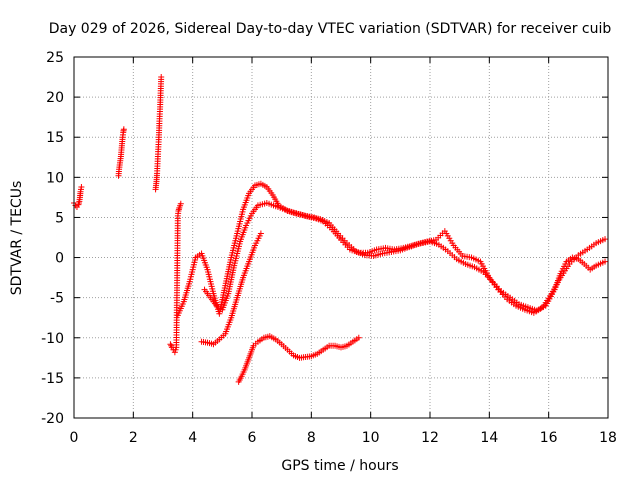 Image resolution: width=640 pixels, height=484 pixels. Describe the element at coordinates (55, 178) in the screenshot. I see `y-tick-label: 10` at that location.